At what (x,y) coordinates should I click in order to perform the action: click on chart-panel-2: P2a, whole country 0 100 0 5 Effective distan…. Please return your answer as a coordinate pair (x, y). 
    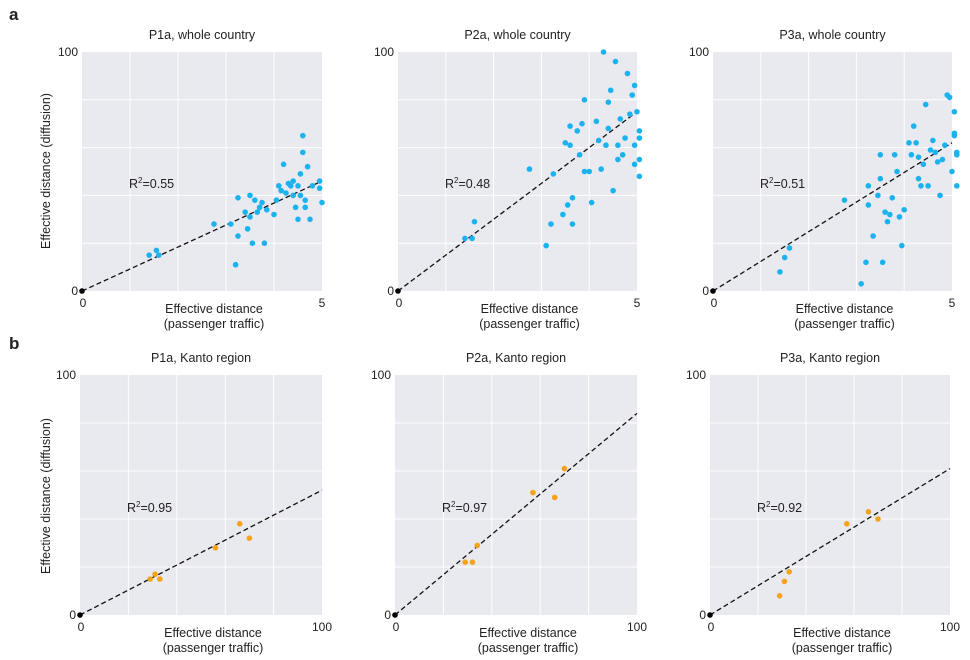
    Looking at the image, I should click on (508, 179).